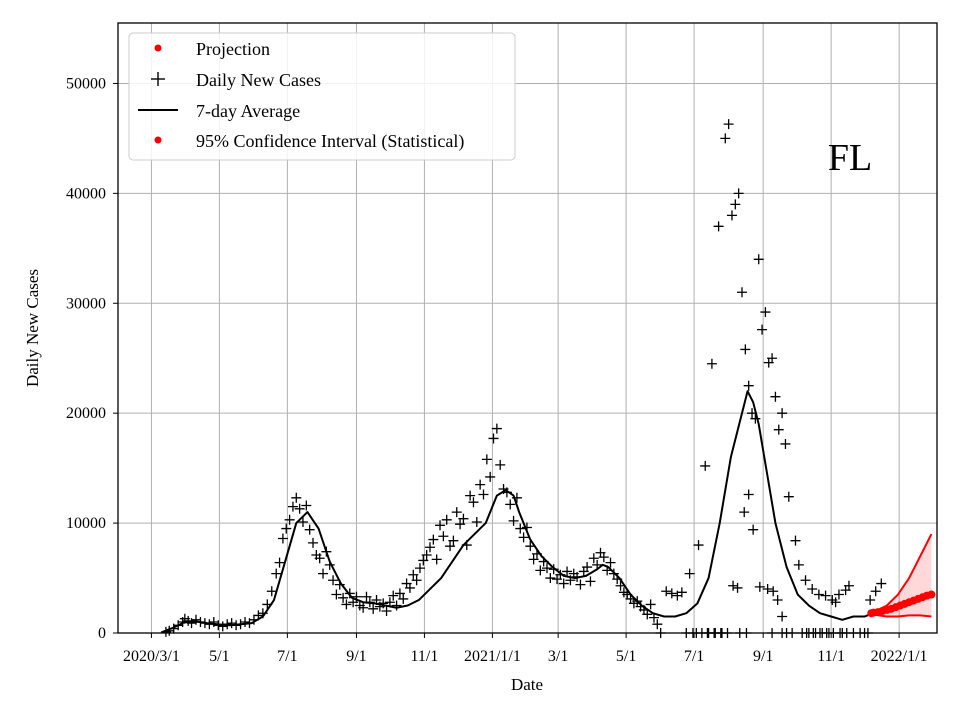 This screenshot has width=960, height=720. Describe the element at coordinates (492, 656) in the screenshot. I see `x-tick-label: 2021/1/1` at that location.